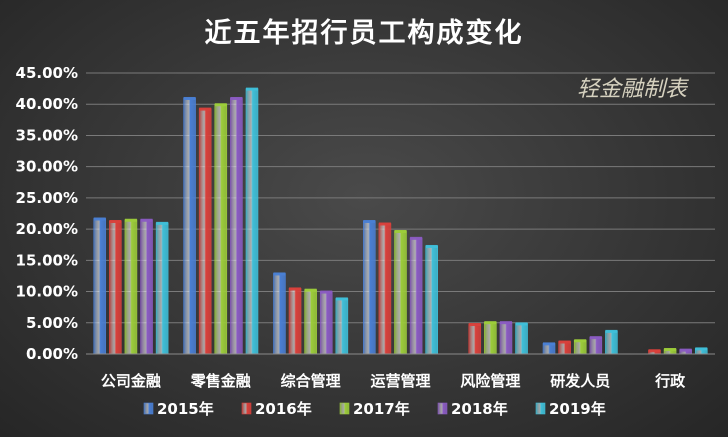 The width and height of the screenshot is (728, 437). I want to click on legend-label: 2017年, so click(381, 409).